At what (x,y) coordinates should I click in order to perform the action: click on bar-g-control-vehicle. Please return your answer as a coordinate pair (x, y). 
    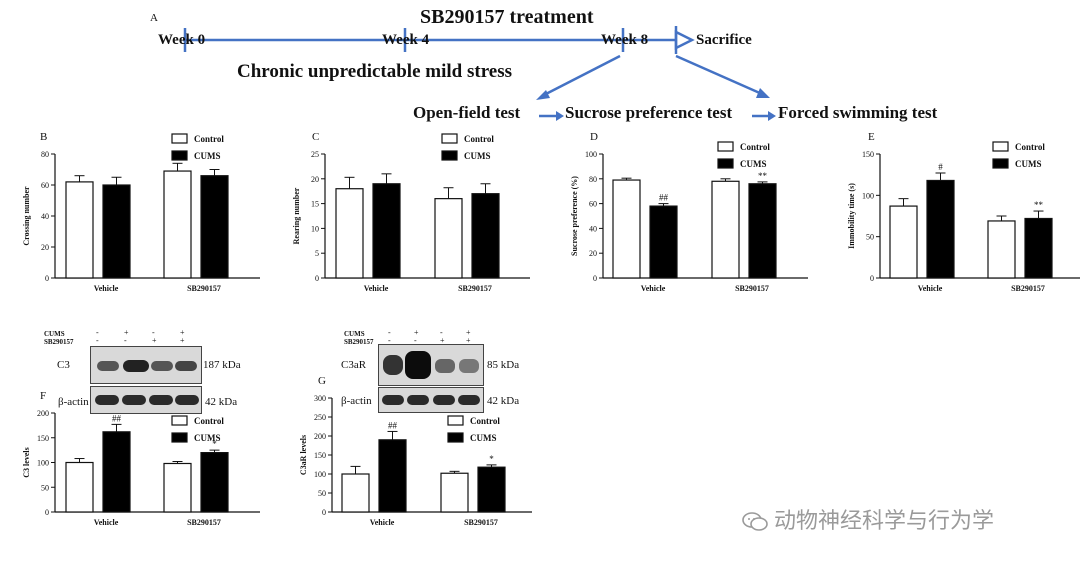
    Looking at the image, I should click on (355, 493).